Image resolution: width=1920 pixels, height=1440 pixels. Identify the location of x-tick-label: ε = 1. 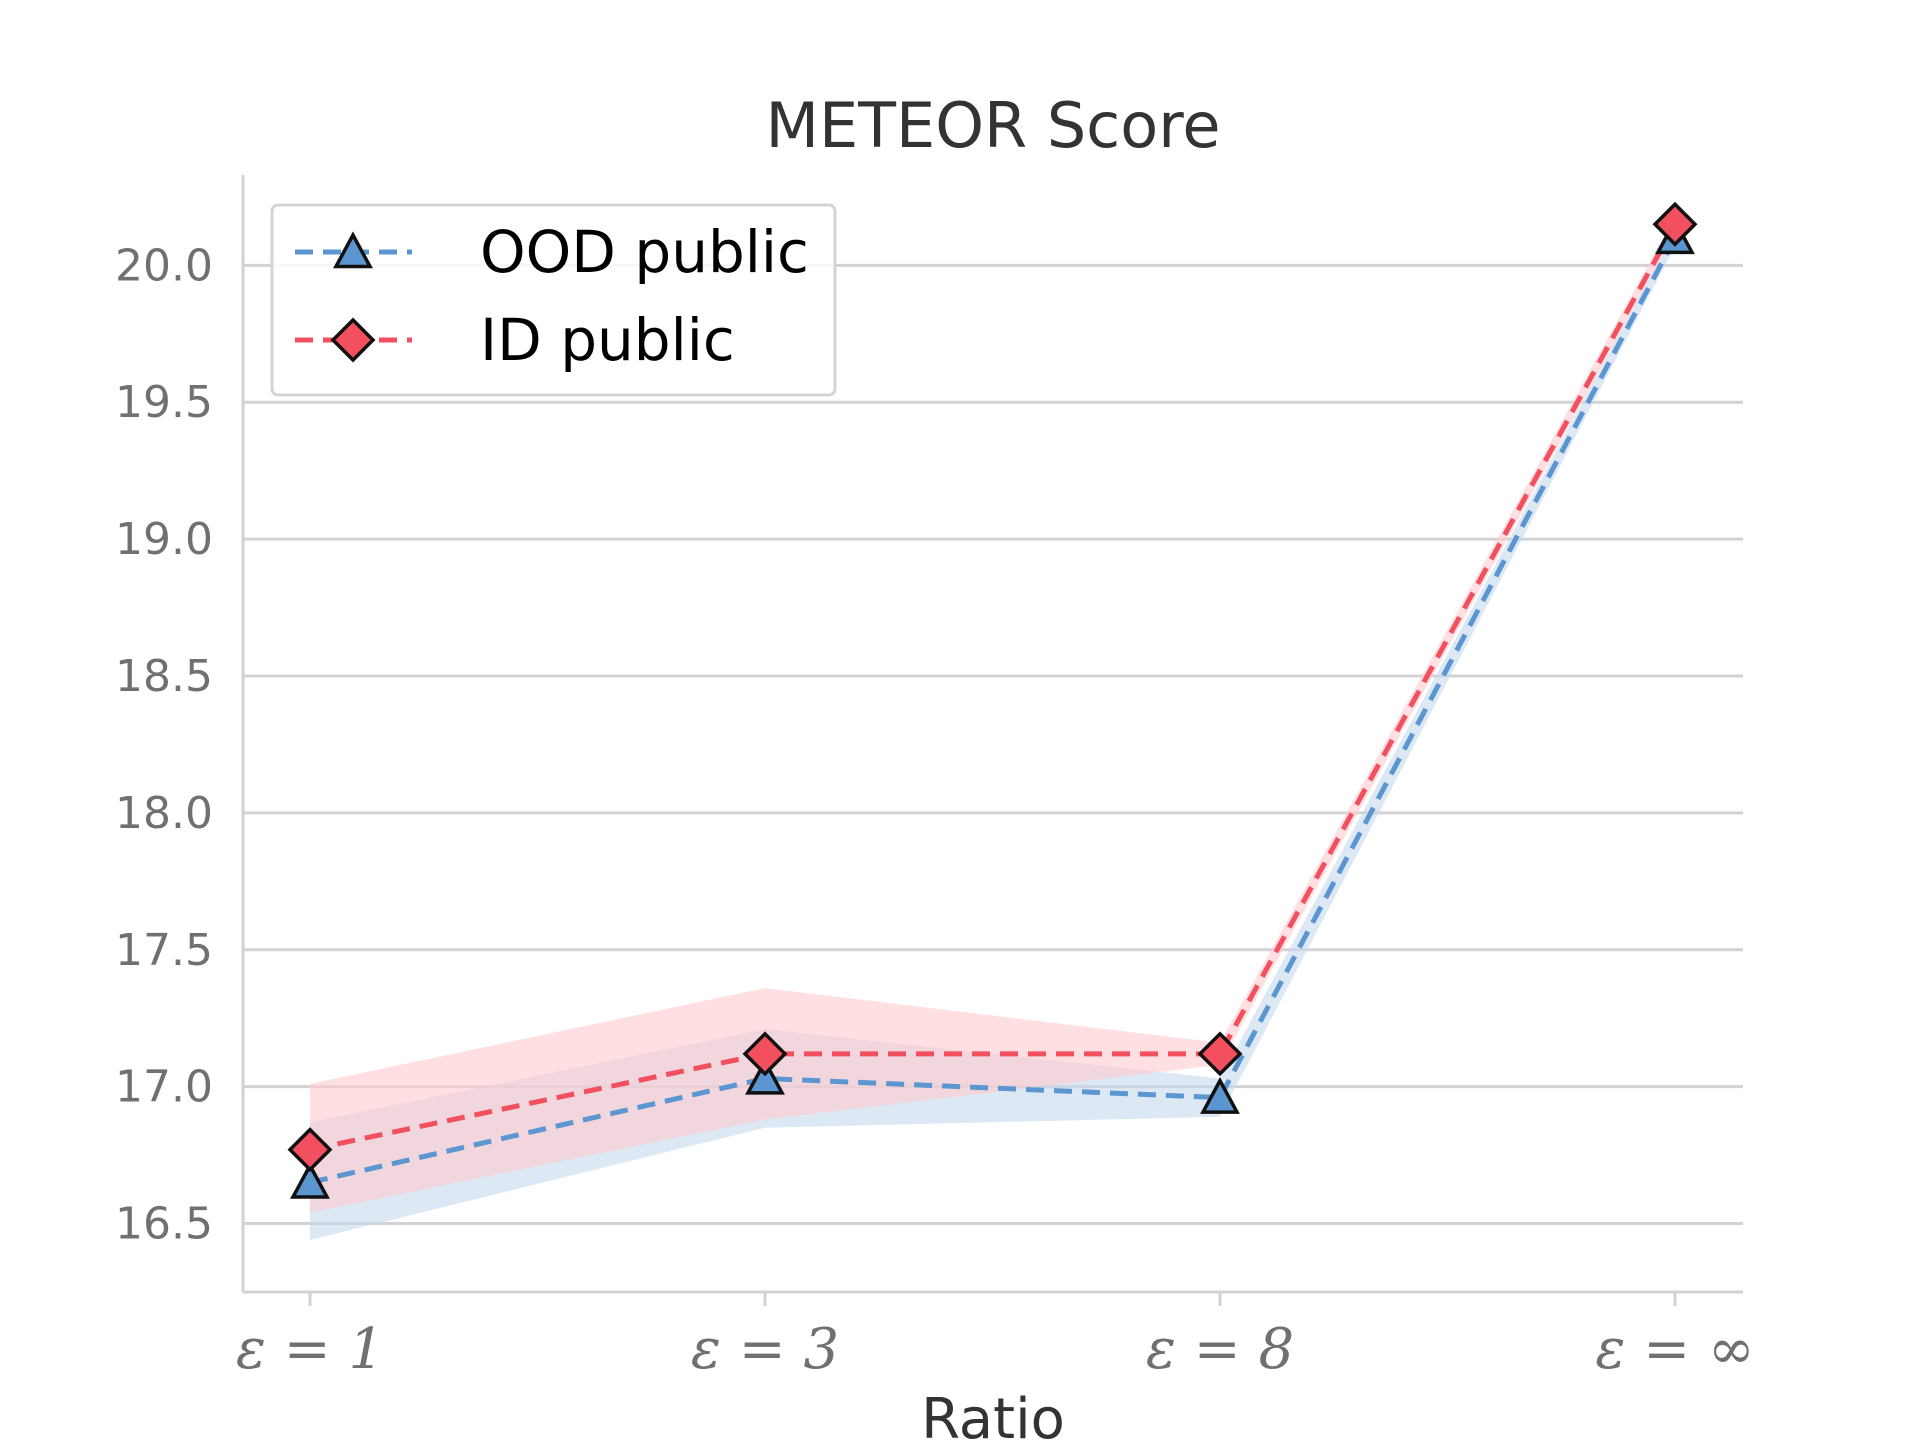
(310, 1349).